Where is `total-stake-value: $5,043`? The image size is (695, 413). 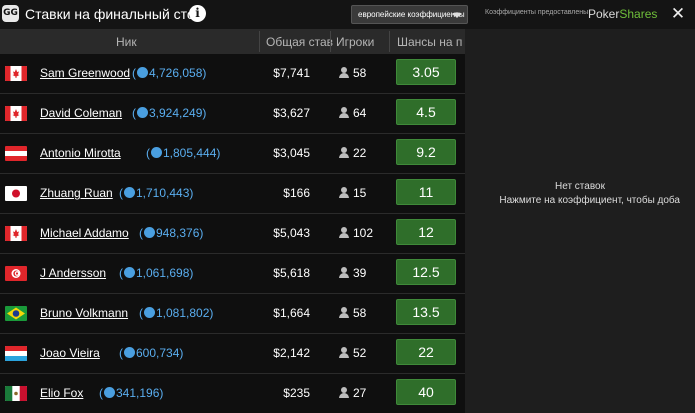 total-stake-value: $5,043 is located at coordinates (291, 233).